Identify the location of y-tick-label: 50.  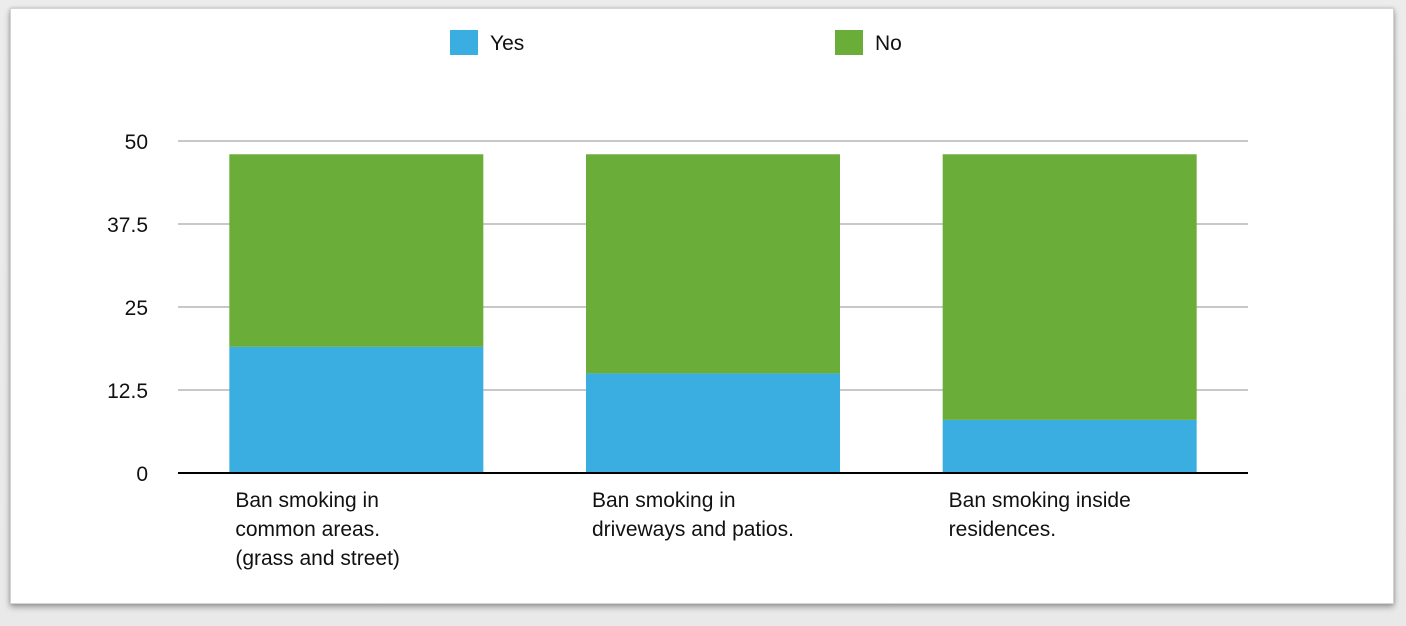
(136, 142).